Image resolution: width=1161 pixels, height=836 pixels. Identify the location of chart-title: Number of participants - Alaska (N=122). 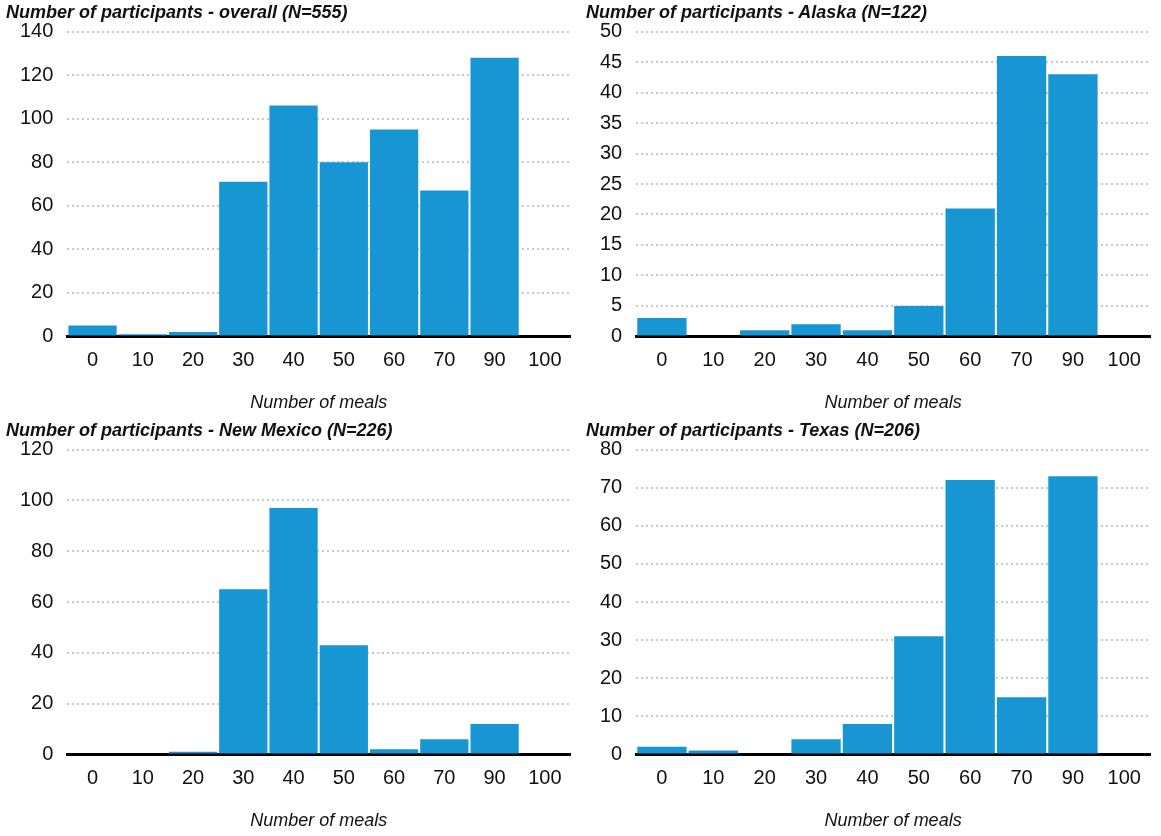
(756, 11).